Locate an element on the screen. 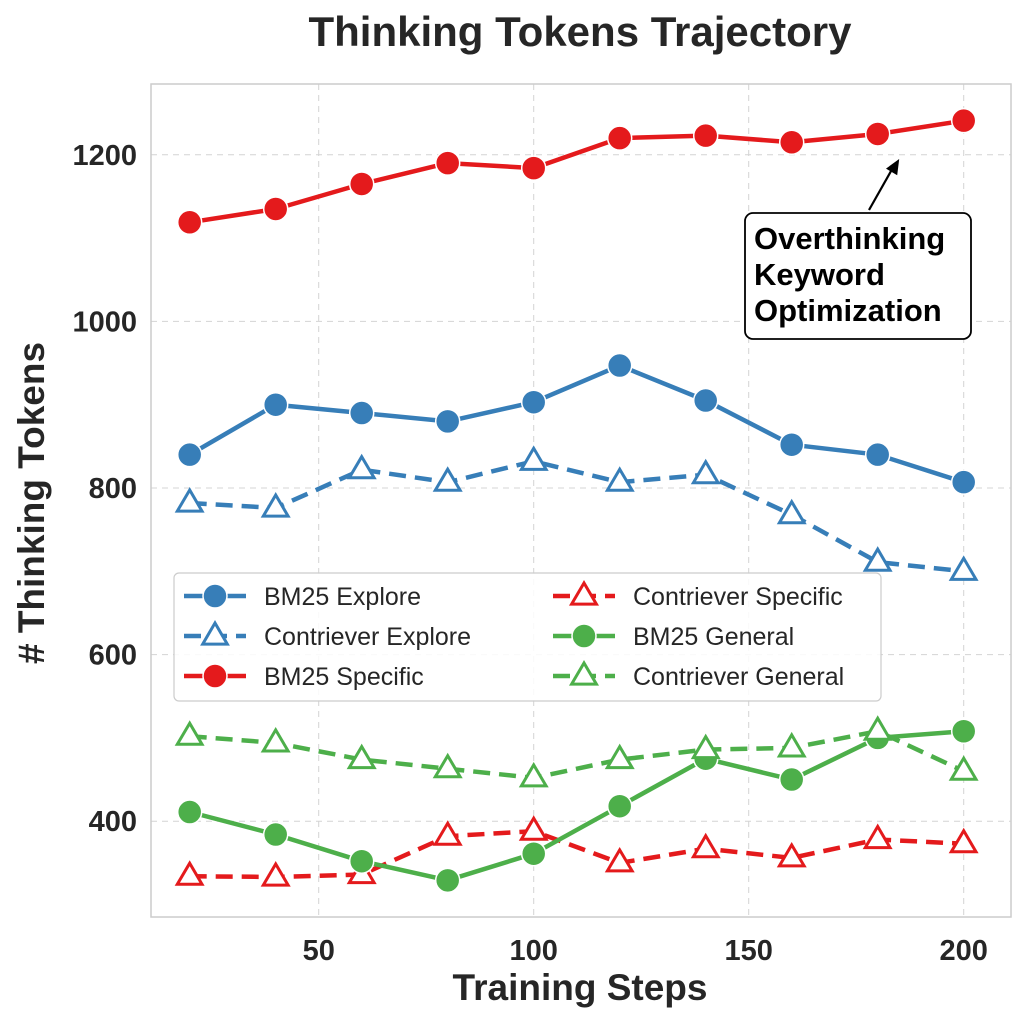  x-tick-label: 100 is located at coordinates (534, 951).